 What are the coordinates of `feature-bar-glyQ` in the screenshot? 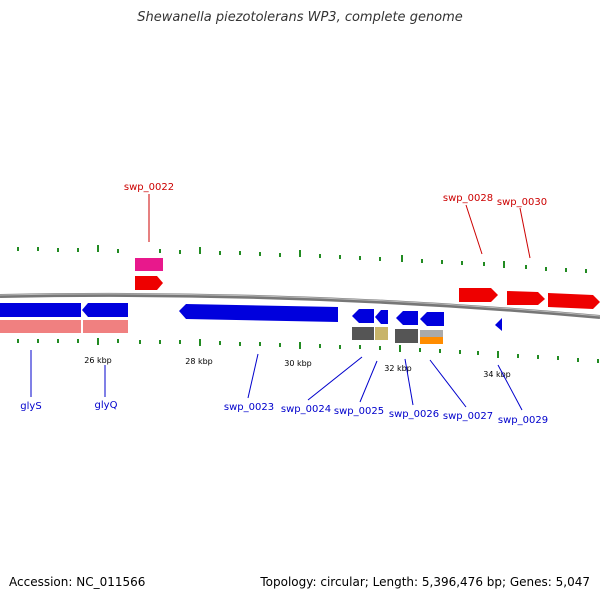 It's located at (105, 326).